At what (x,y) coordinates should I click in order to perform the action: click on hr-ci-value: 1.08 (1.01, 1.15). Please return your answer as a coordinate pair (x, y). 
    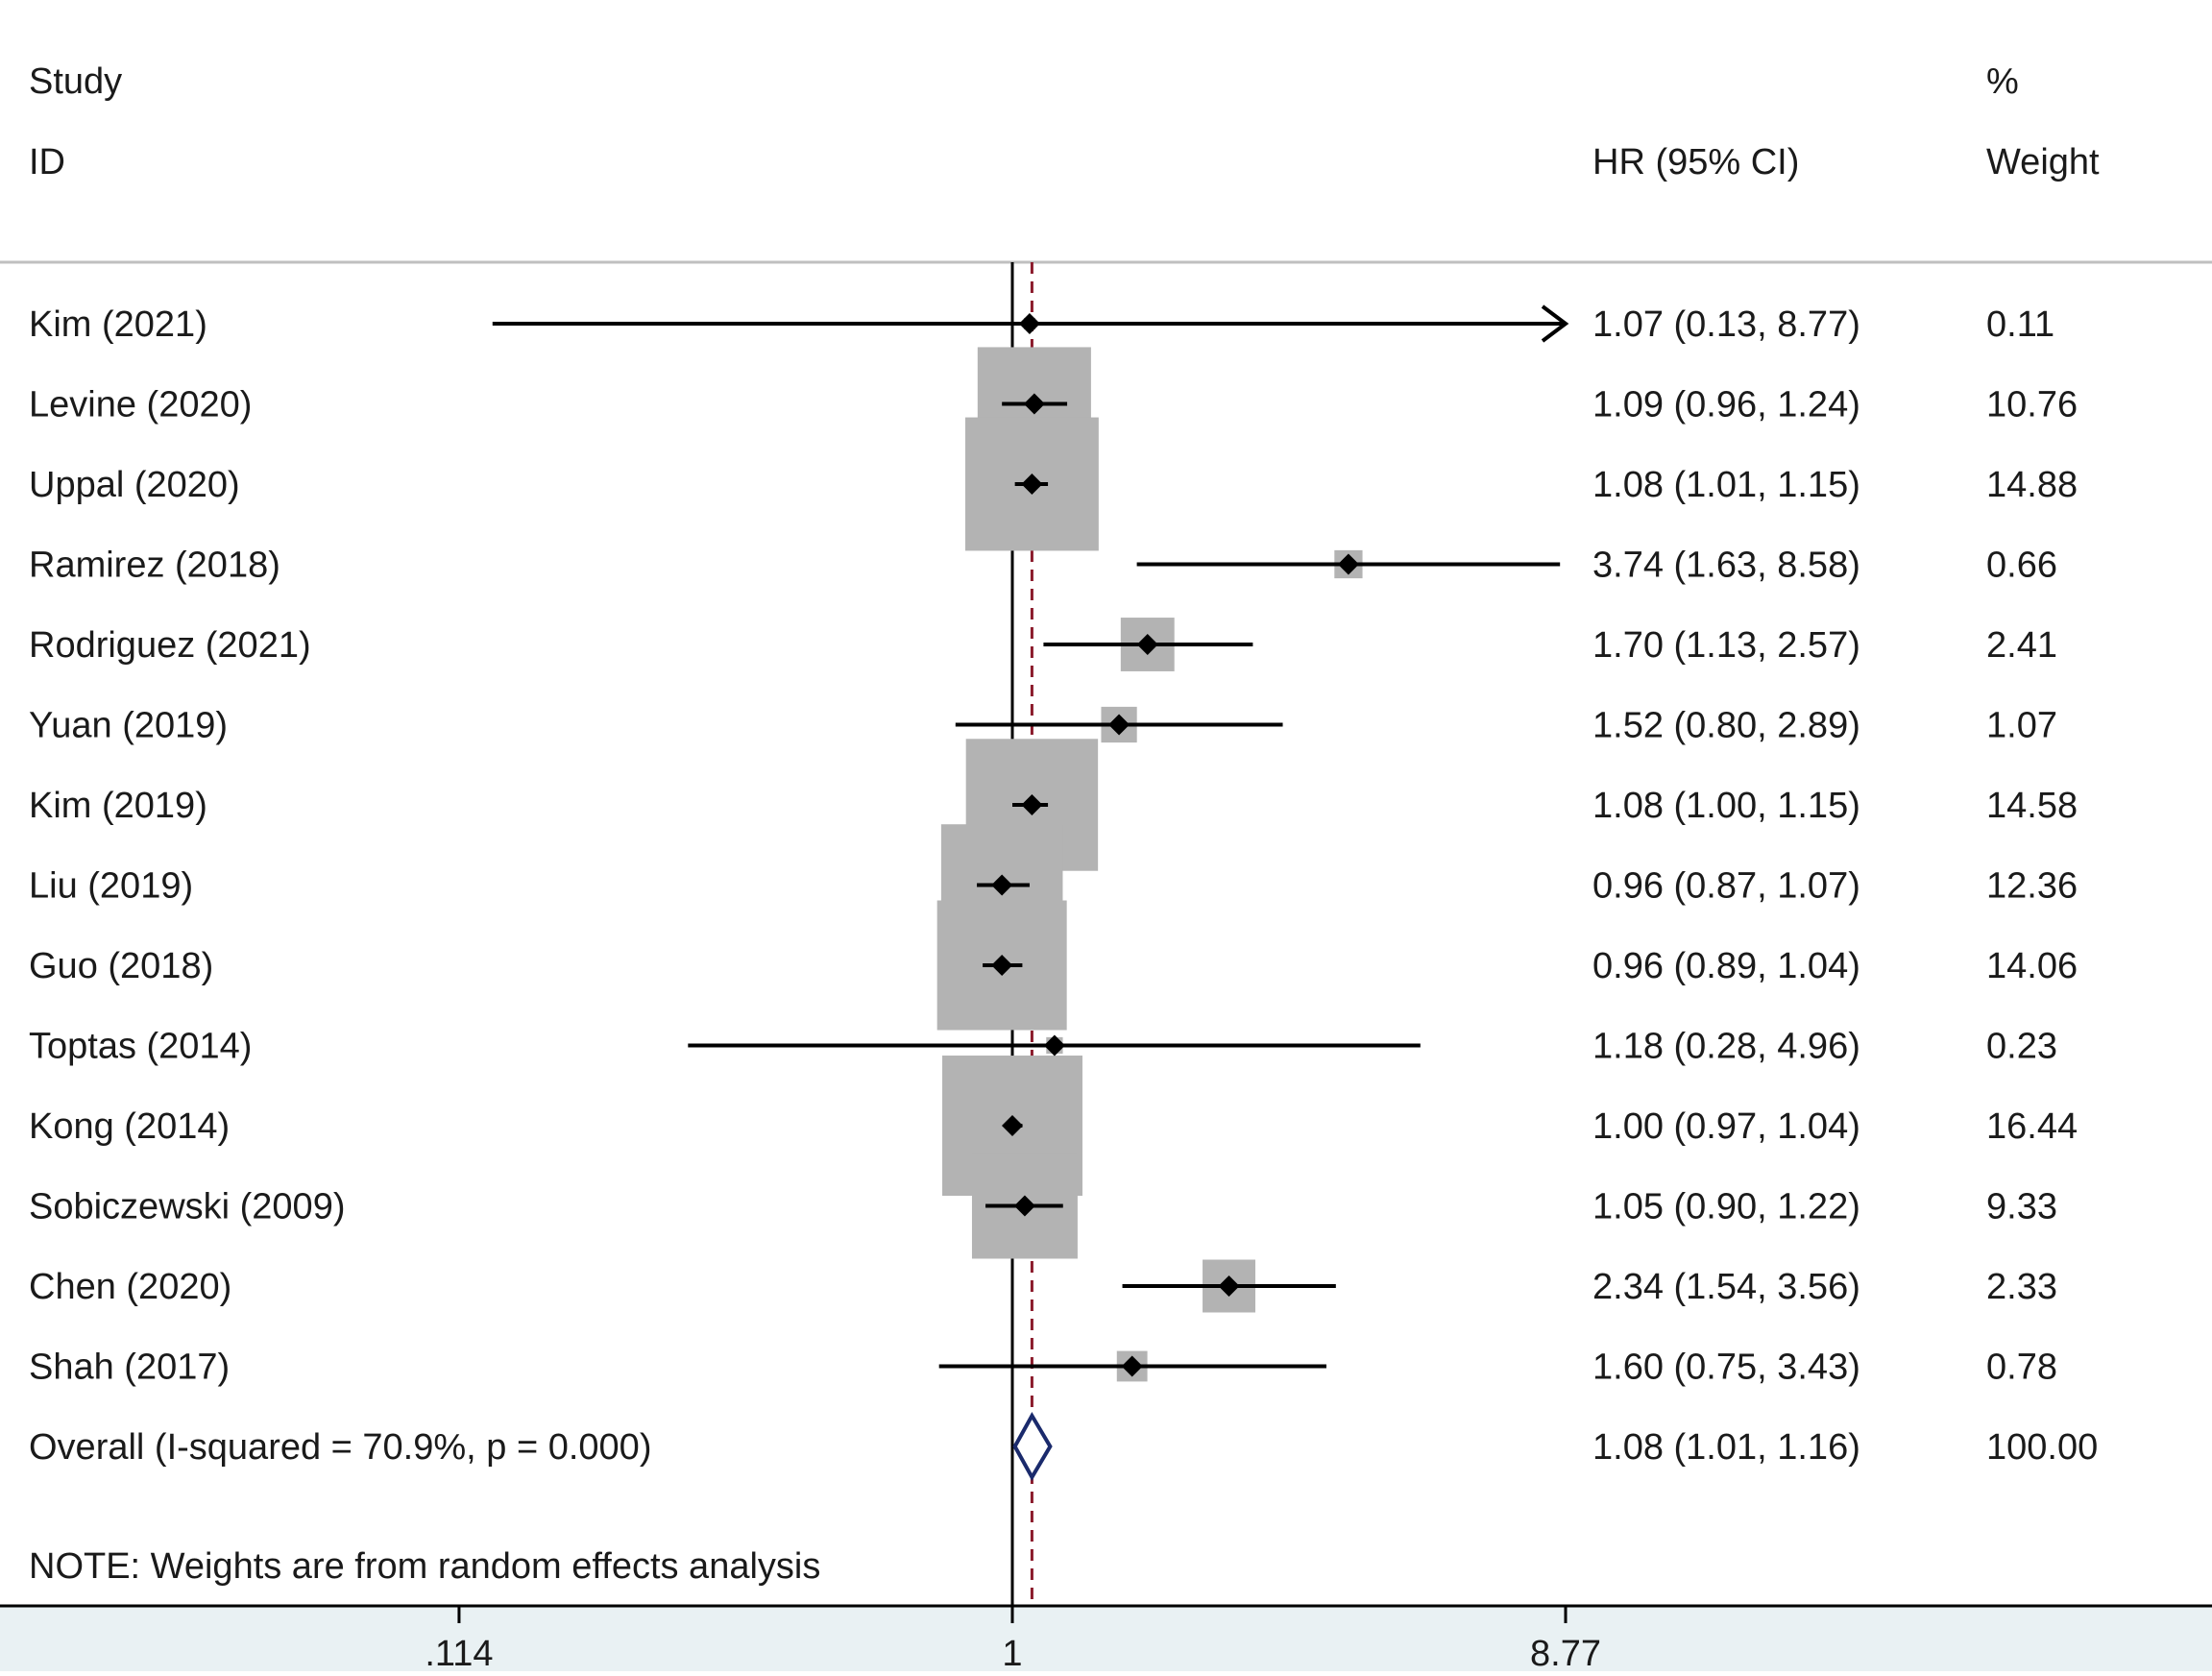
    Looking at the image, I should click on (1726, 485).